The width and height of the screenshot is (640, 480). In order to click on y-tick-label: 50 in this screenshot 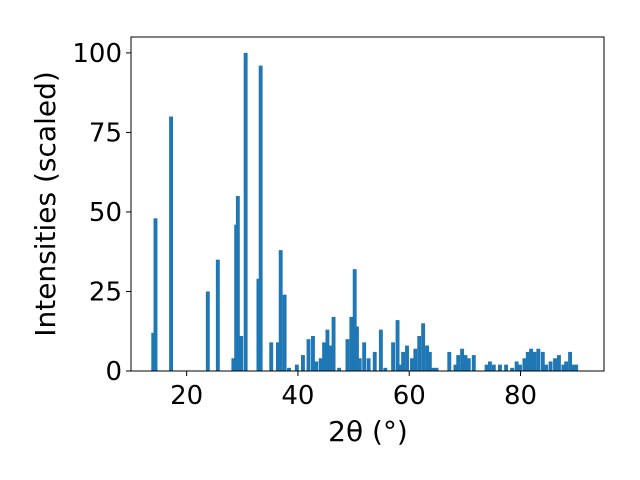, I will do `click(105, 213)`.